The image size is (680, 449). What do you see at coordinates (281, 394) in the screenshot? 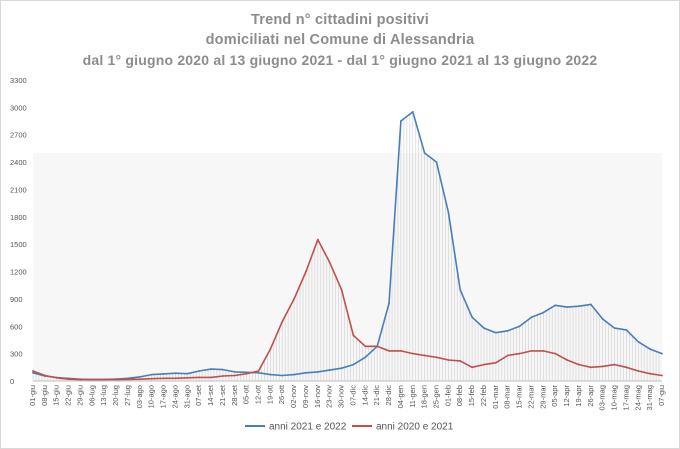
I see `x-tick-label: 26-ott` at bounding box center [281, 394].